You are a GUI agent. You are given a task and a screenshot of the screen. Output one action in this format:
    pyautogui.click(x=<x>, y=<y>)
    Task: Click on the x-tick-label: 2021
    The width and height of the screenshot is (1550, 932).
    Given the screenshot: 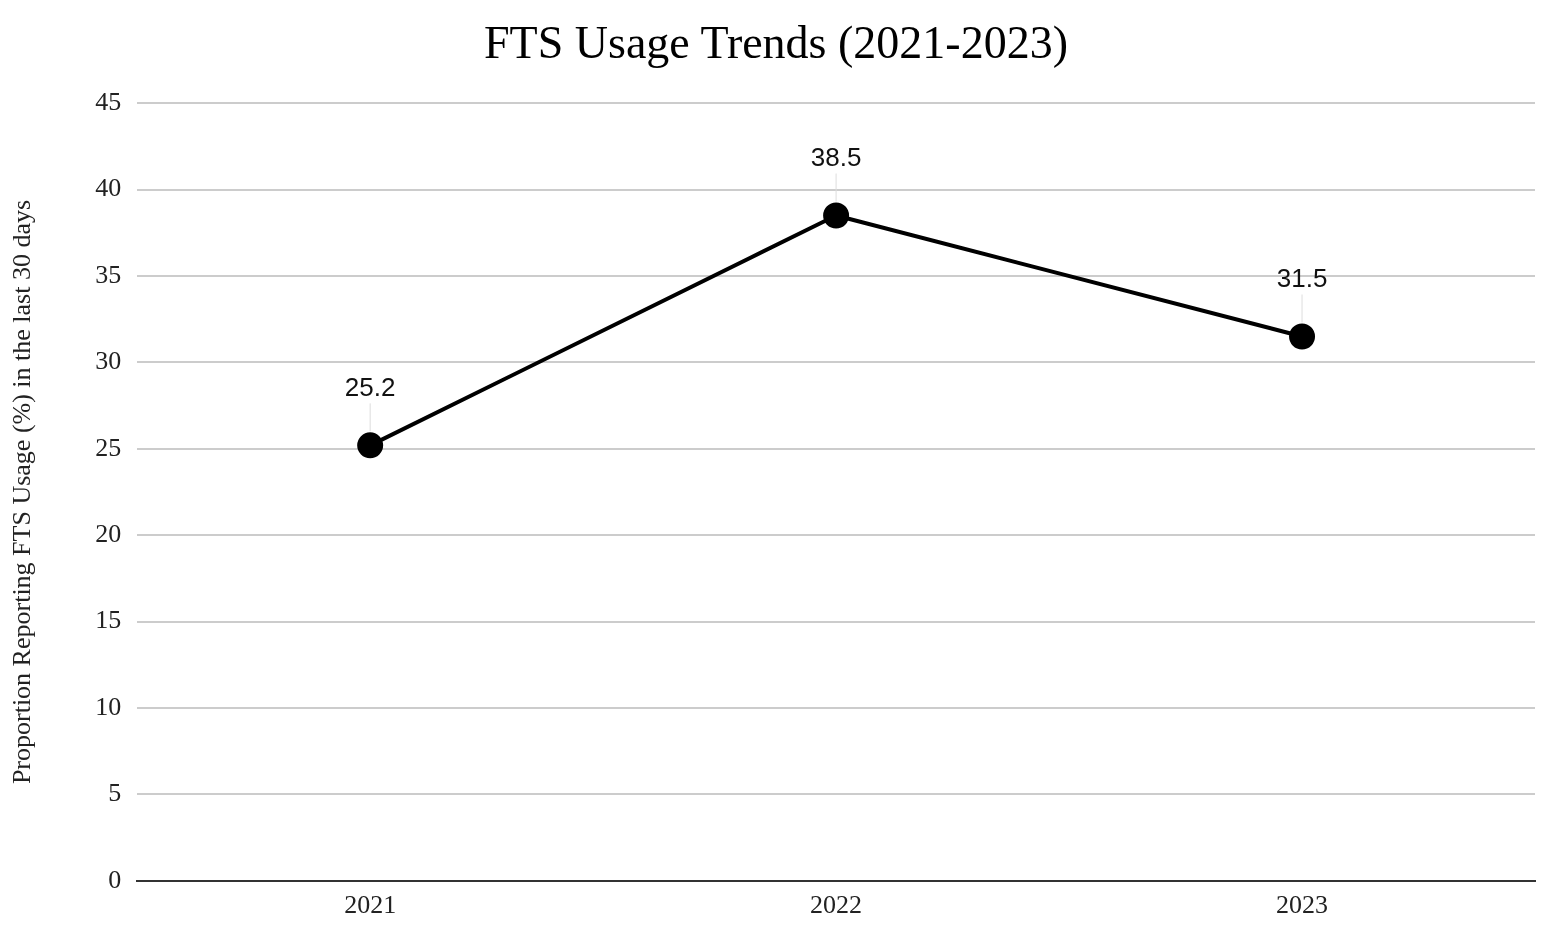 What is the action you would take?
    pyautogui.click(x=370, y=905)
    